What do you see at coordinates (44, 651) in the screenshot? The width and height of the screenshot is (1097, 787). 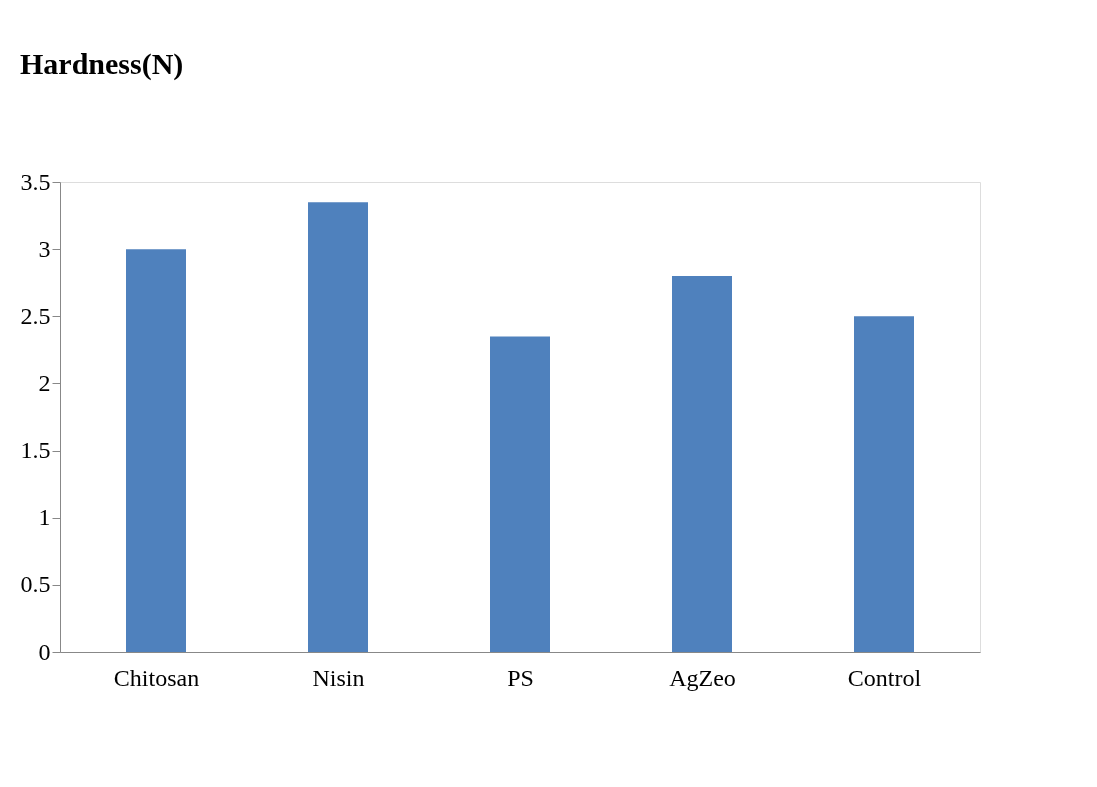 I see `y-tick-label: 0` at bounding box center [44, 651].